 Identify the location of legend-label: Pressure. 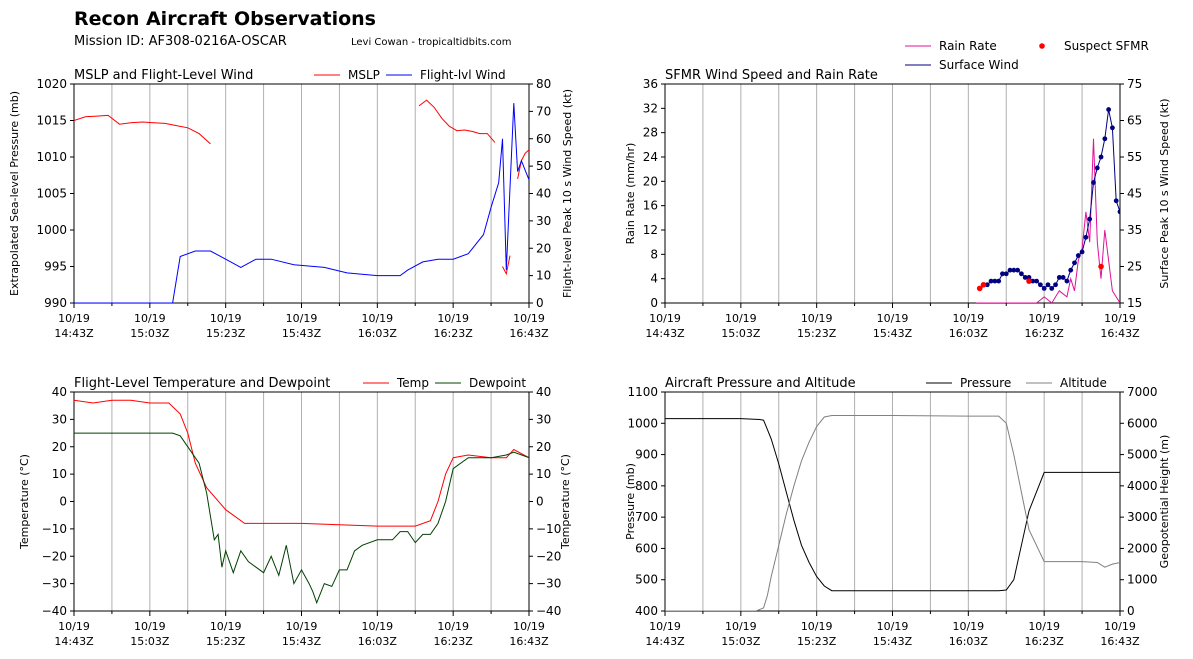
(985, 383).